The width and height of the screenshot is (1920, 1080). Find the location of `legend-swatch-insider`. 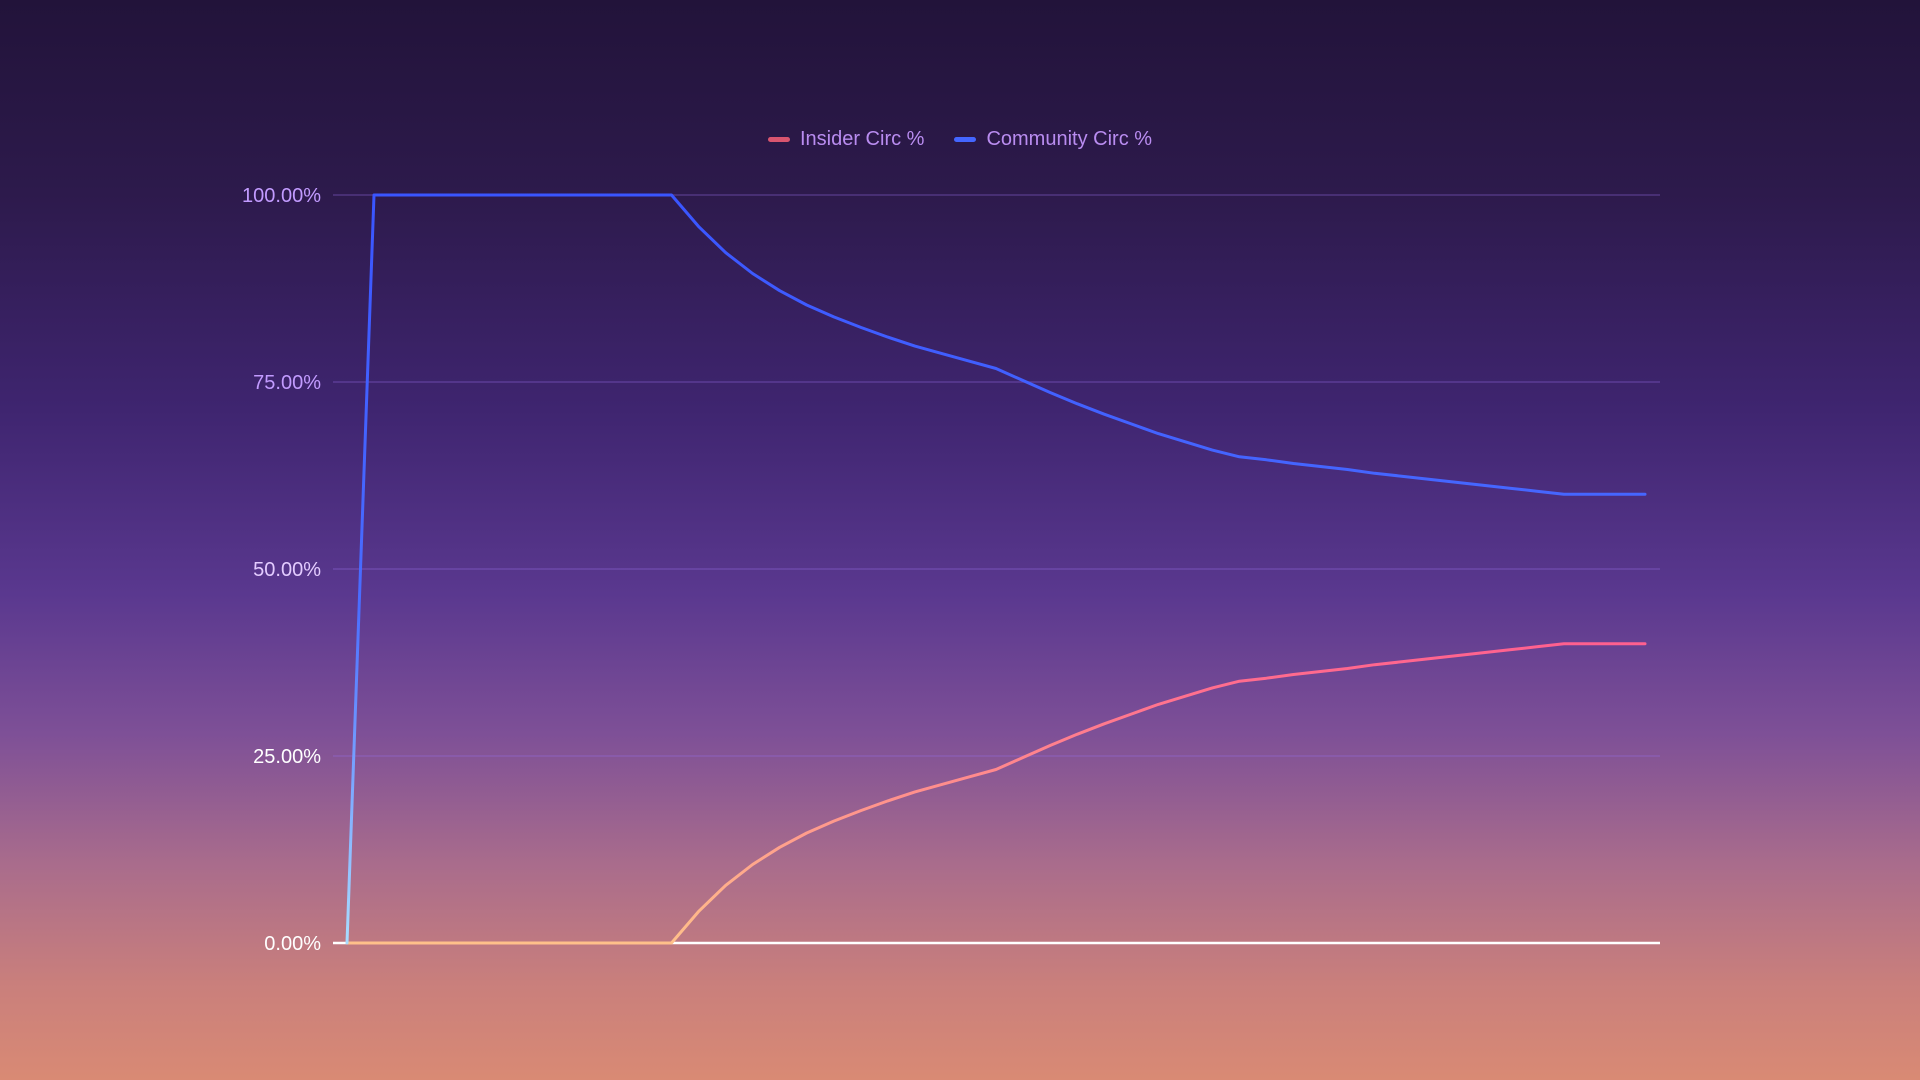

legend-swatch-insider is located at coordinates (778, 139).